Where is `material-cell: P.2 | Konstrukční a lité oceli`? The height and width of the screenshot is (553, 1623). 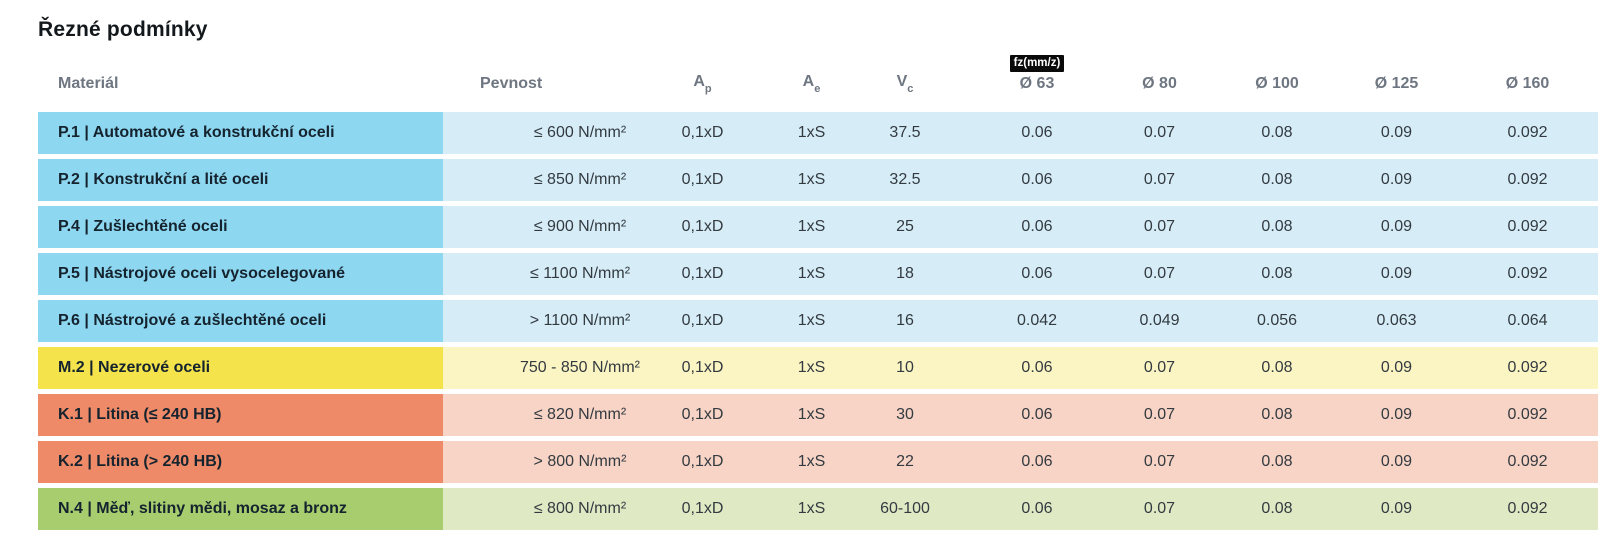
material-cell: P.2 | Konstrukční a lité oceli is located at coordinates (240, 180).